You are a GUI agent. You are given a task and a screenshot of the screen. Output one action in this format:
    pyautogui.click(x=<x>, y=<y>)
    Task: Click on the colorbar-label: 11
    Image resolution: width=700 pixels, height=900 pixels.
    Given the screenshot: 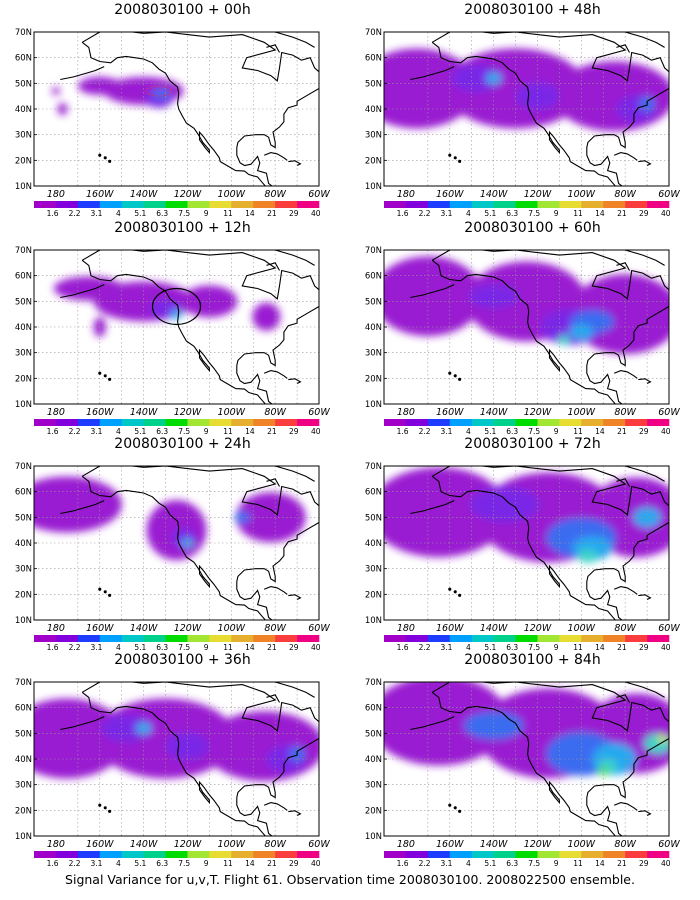 What is the action you would take?
    pyautogui.click(x=228, y=647)
    